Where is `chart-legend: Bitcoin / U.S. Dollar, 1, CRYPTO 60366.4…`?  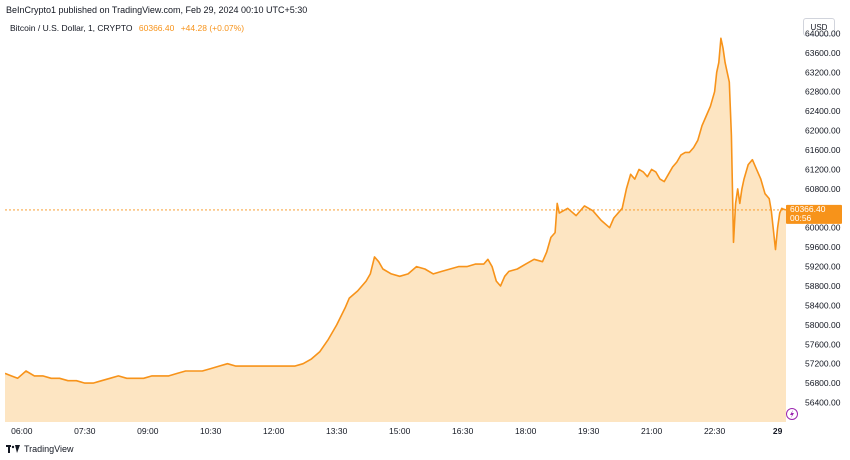 chart-legend: Bitcoin / U.S. Dollar, 1, CRYPTO 60366.4… is located at coordinates (127, 28).